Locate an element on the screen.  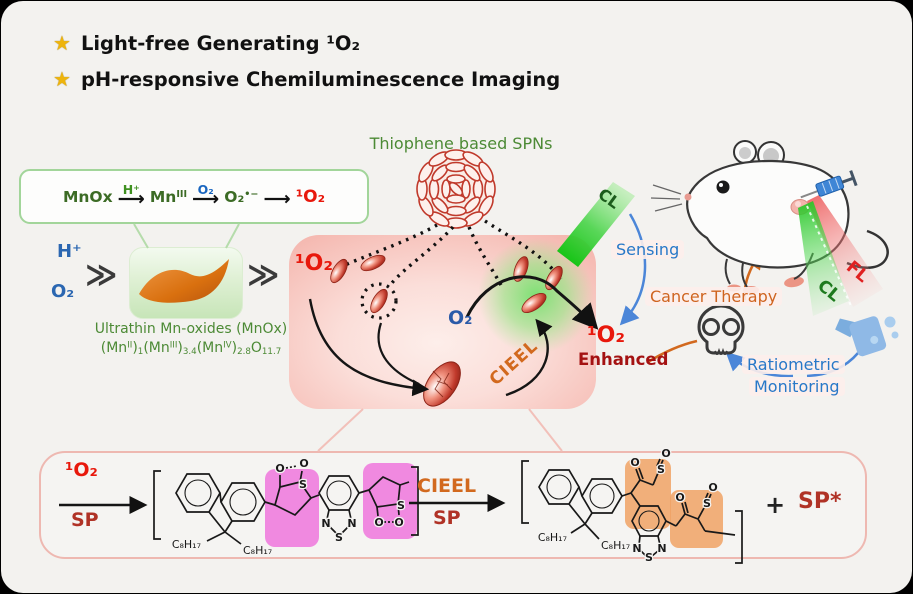
dotted-lines is located at coordinates (453, 269).